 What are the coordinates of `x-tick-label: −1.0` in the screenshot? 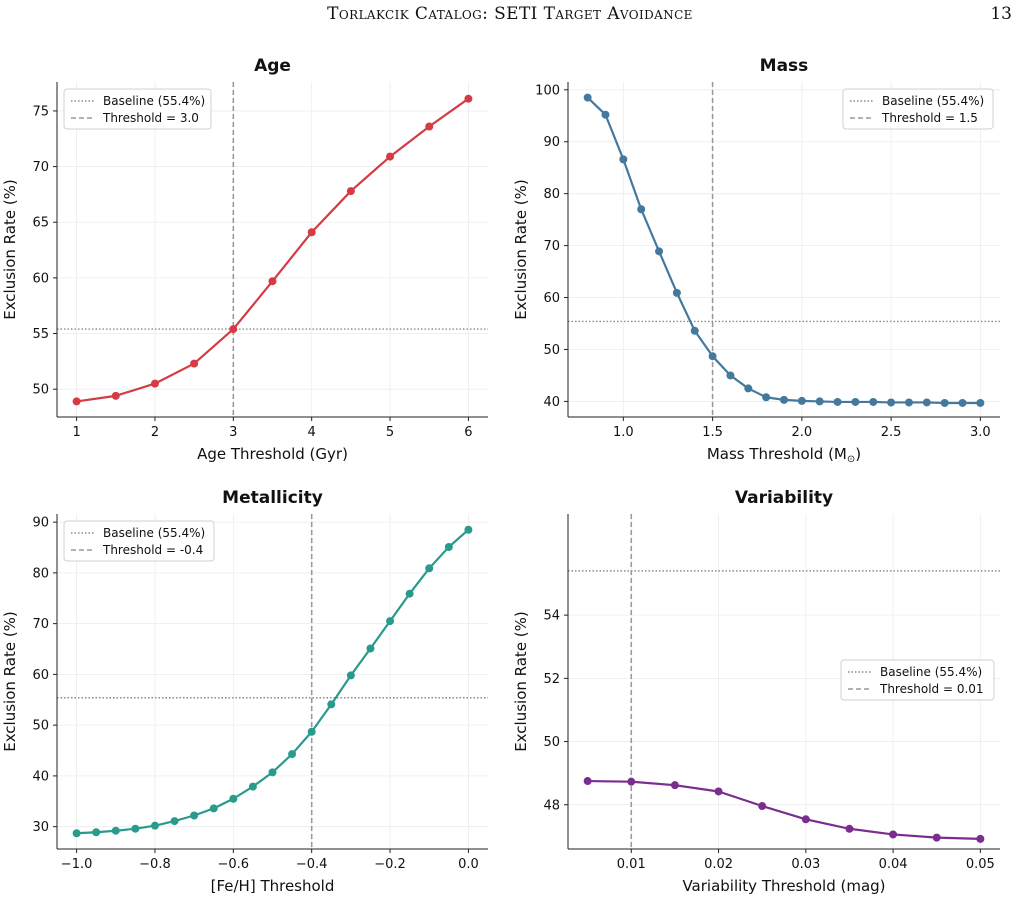 It's located at (77, 864).